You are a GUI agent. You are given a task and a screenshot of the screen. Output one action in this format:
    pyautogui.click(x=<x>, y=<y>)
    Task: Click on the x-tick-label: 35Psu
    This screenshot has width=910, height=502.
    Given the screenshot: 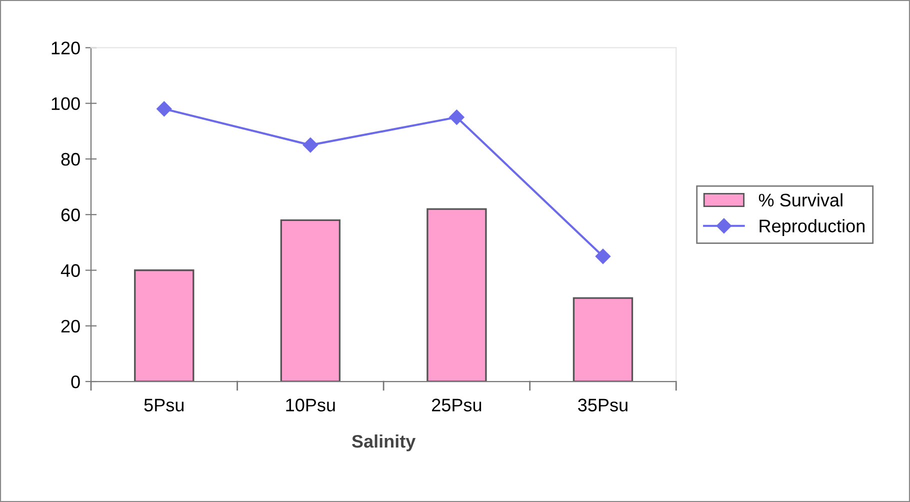 What is the action you would take?
    pyautogui.click(x=603, y=405)
    